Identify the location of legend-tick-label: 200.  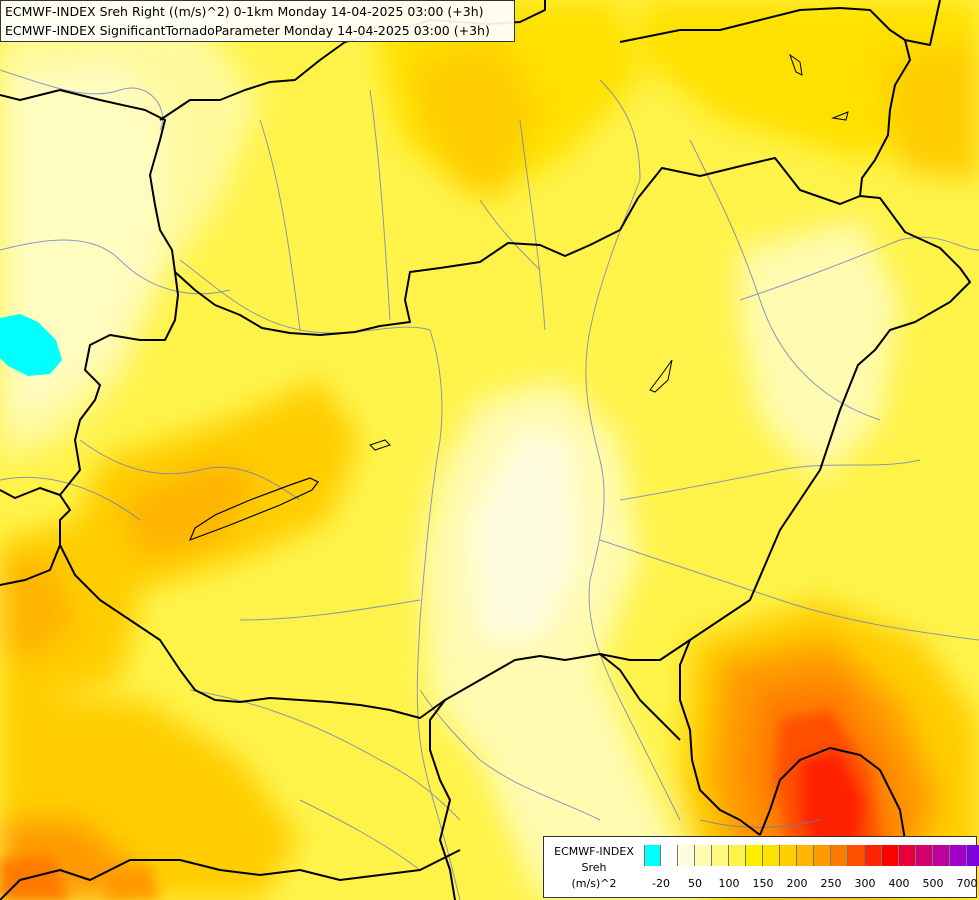
(797, 883).